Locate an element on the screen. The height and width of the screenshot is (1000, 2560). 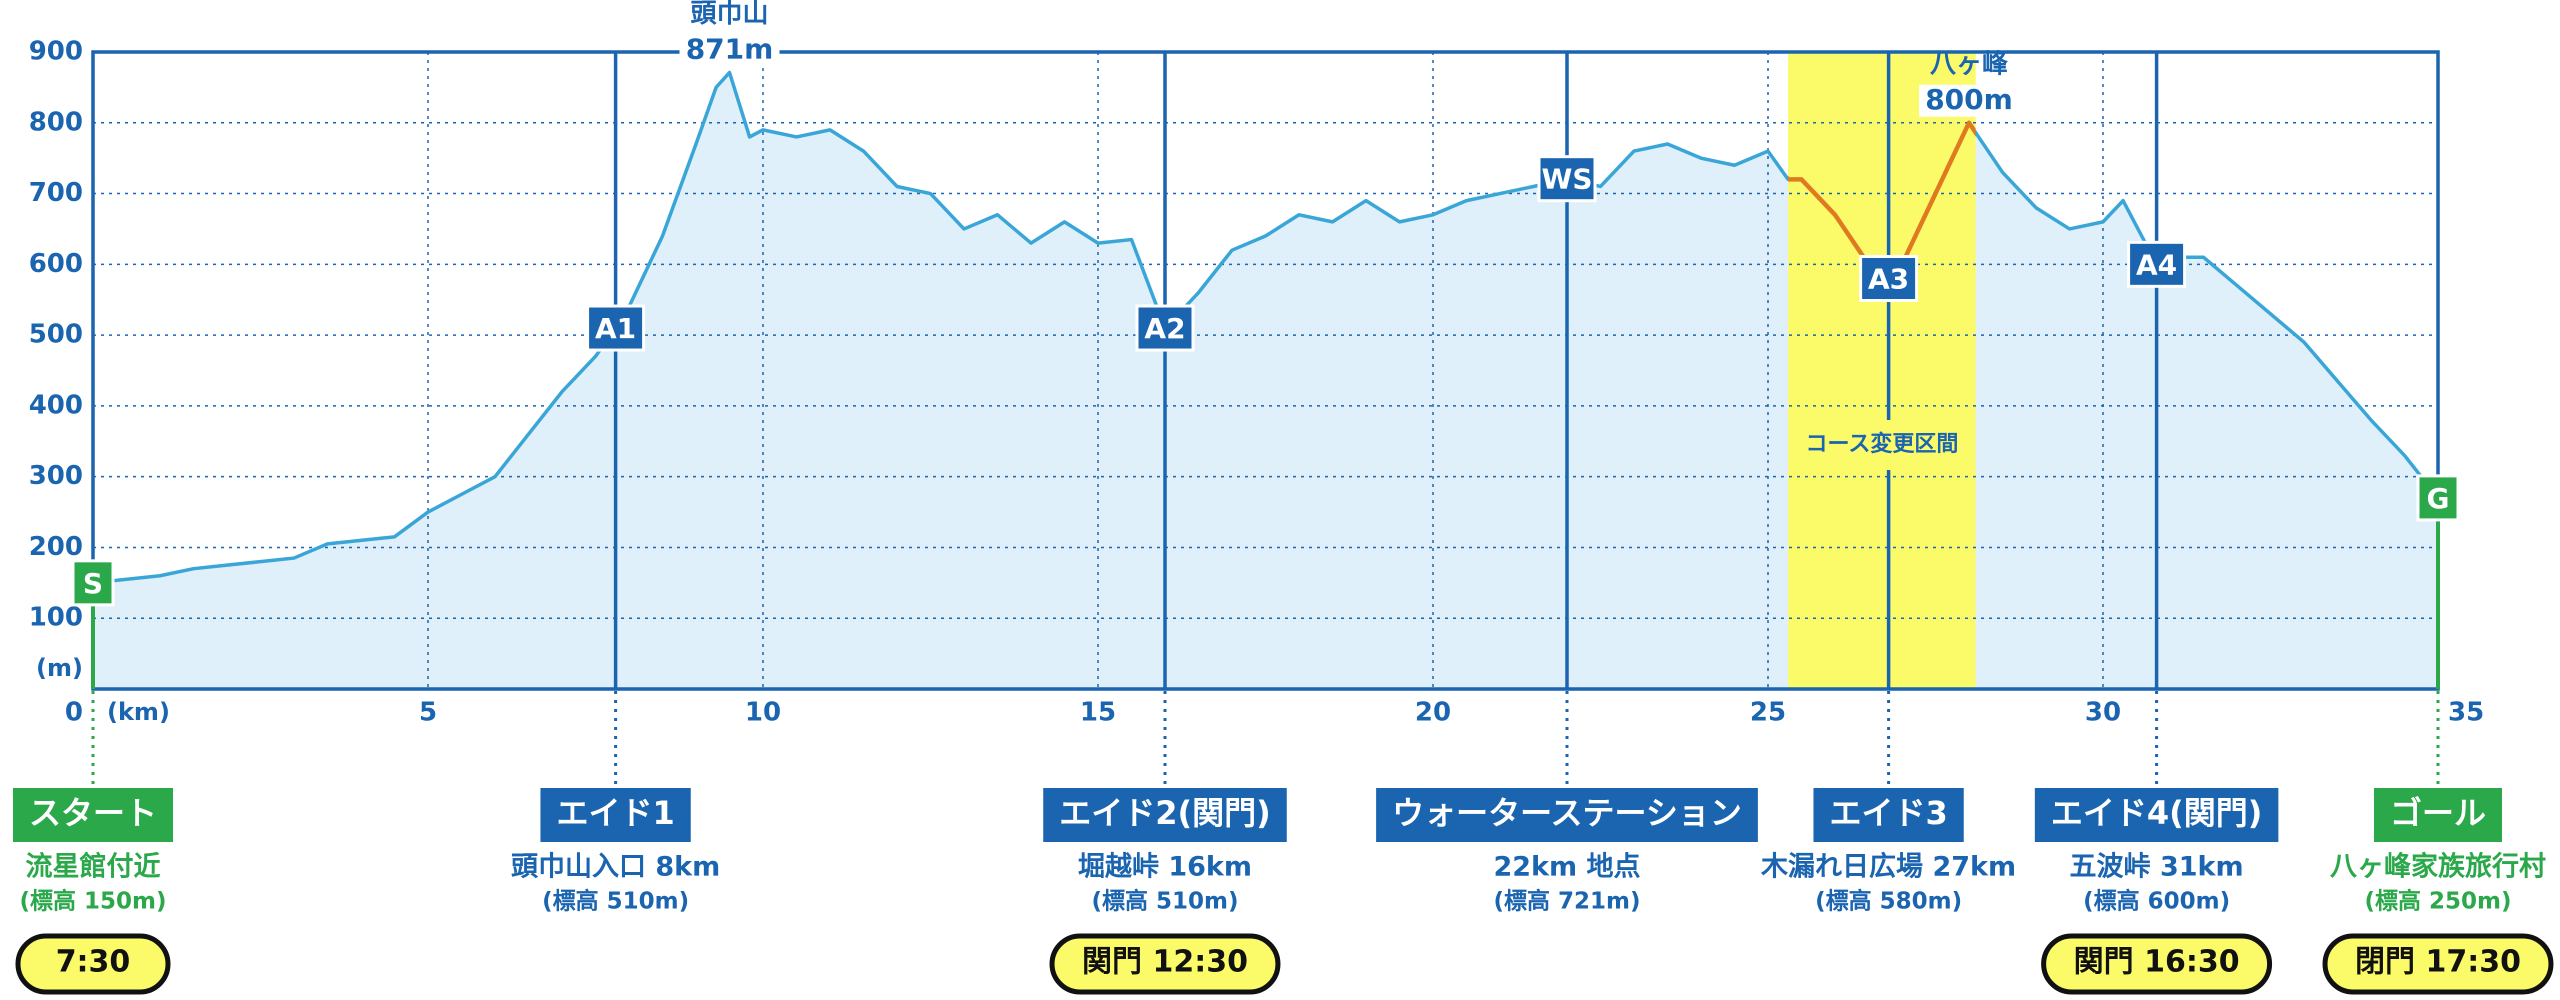
marker-label: A3 is located at coordinates (1888, 278).